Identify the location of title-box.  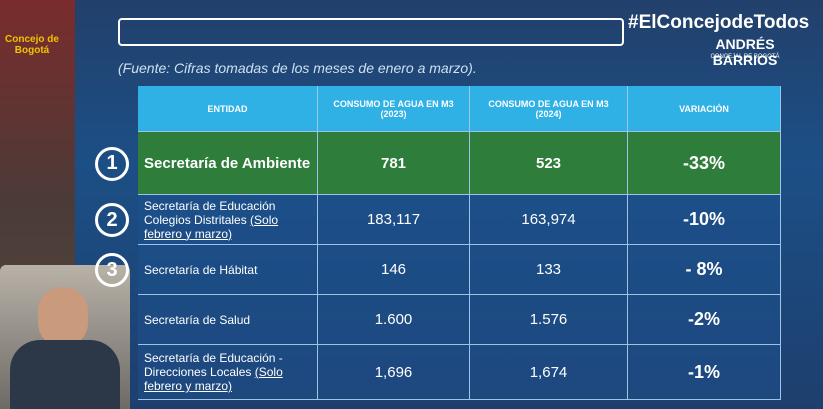
(371, 32).